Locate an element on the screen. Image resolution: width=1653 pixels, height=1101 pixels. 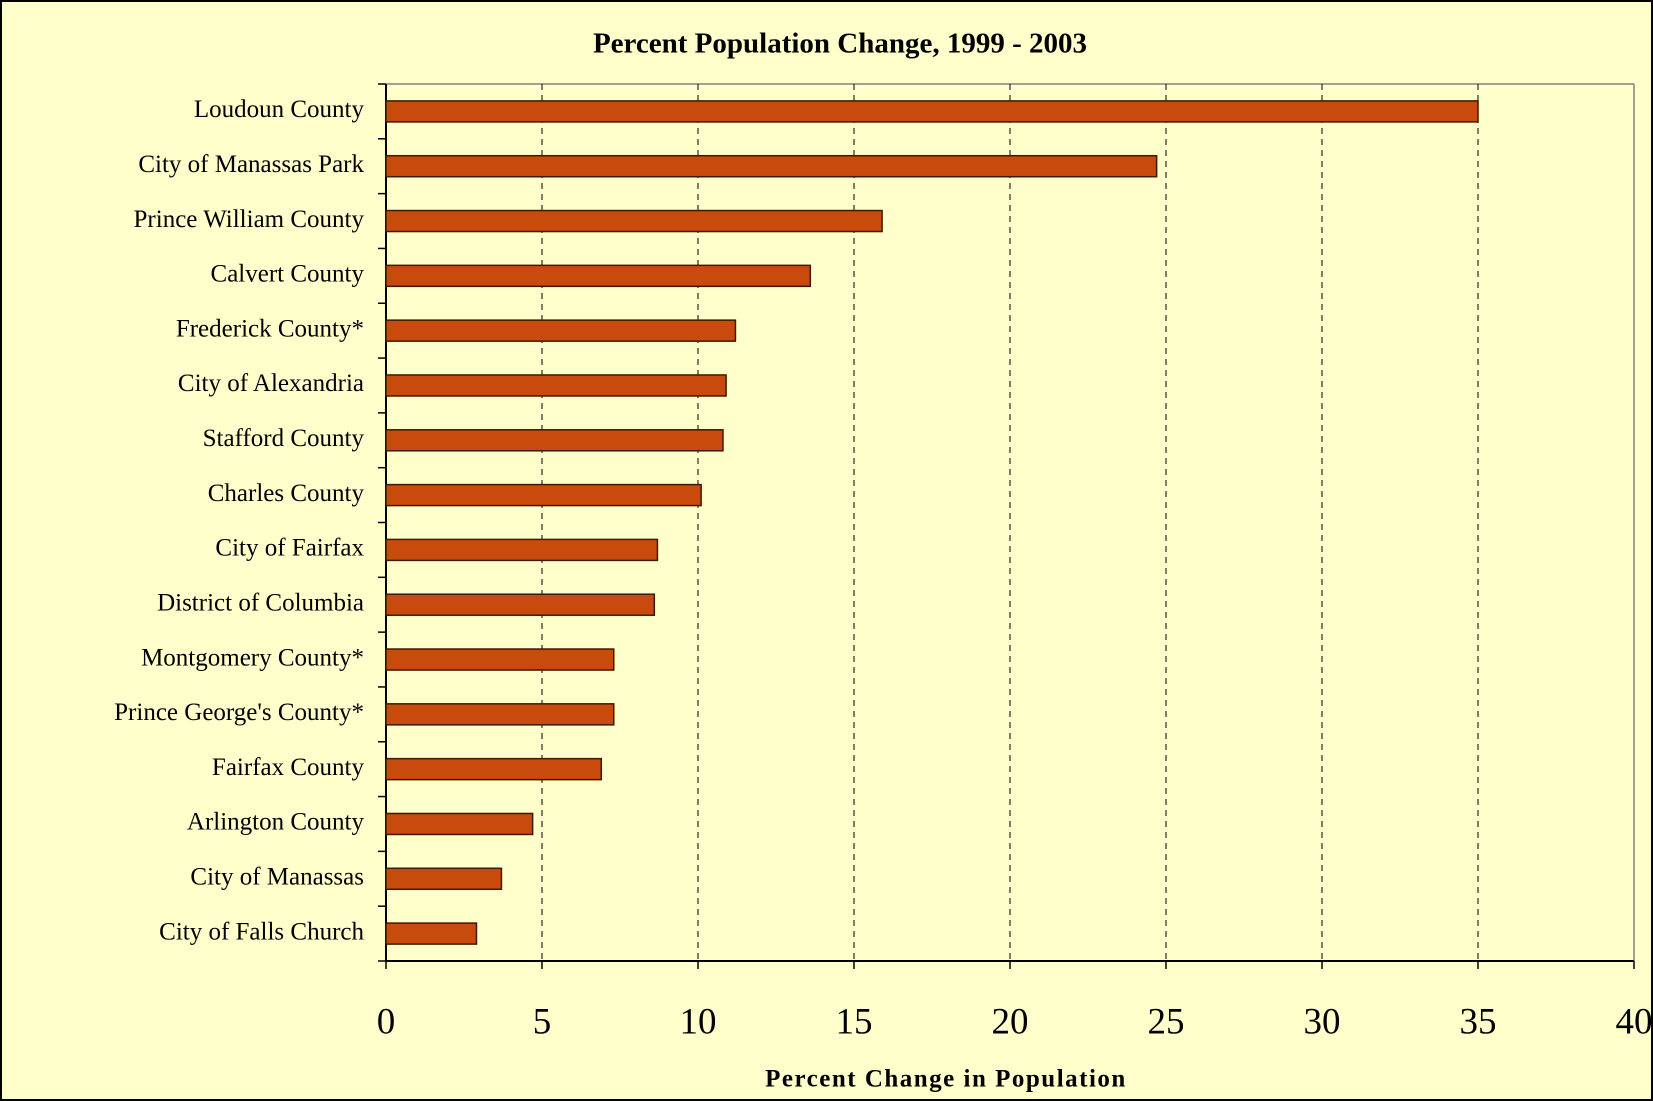
y-tick-label: City of Manassas Park is located at coordinates (251, 164).